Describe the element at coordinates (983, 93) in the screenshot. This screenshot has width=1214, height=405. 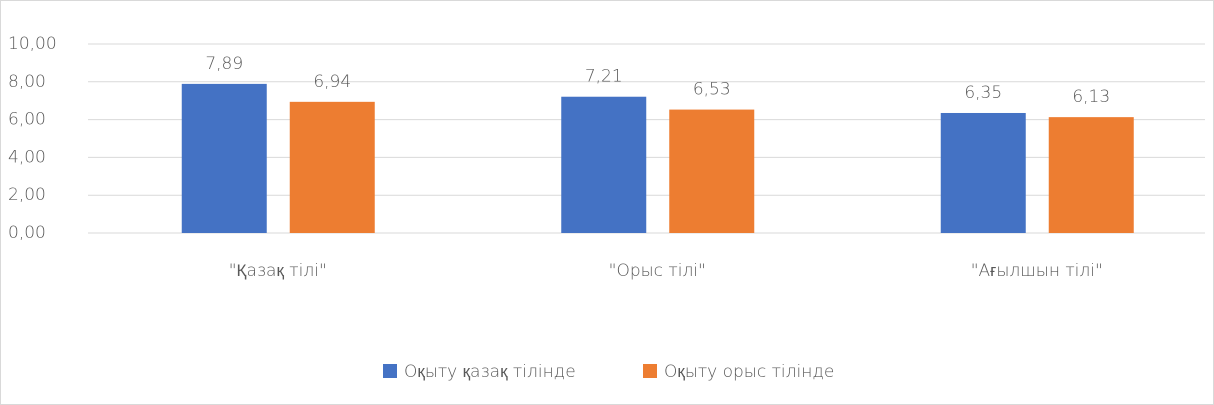
I see `data-label: 6,35` at that location.